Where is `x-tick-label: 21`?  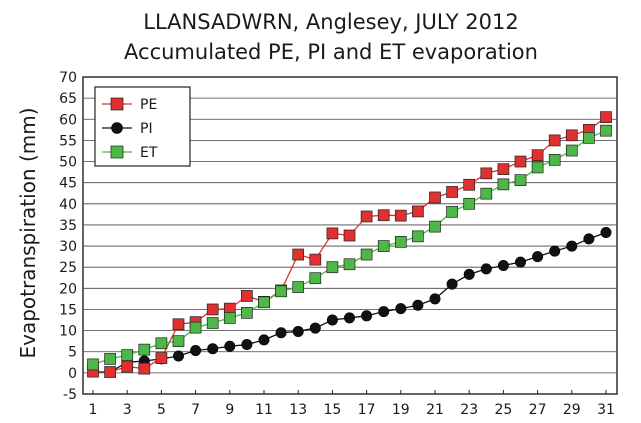 x-tick-label: 21 is located at coordinates (435, 410).